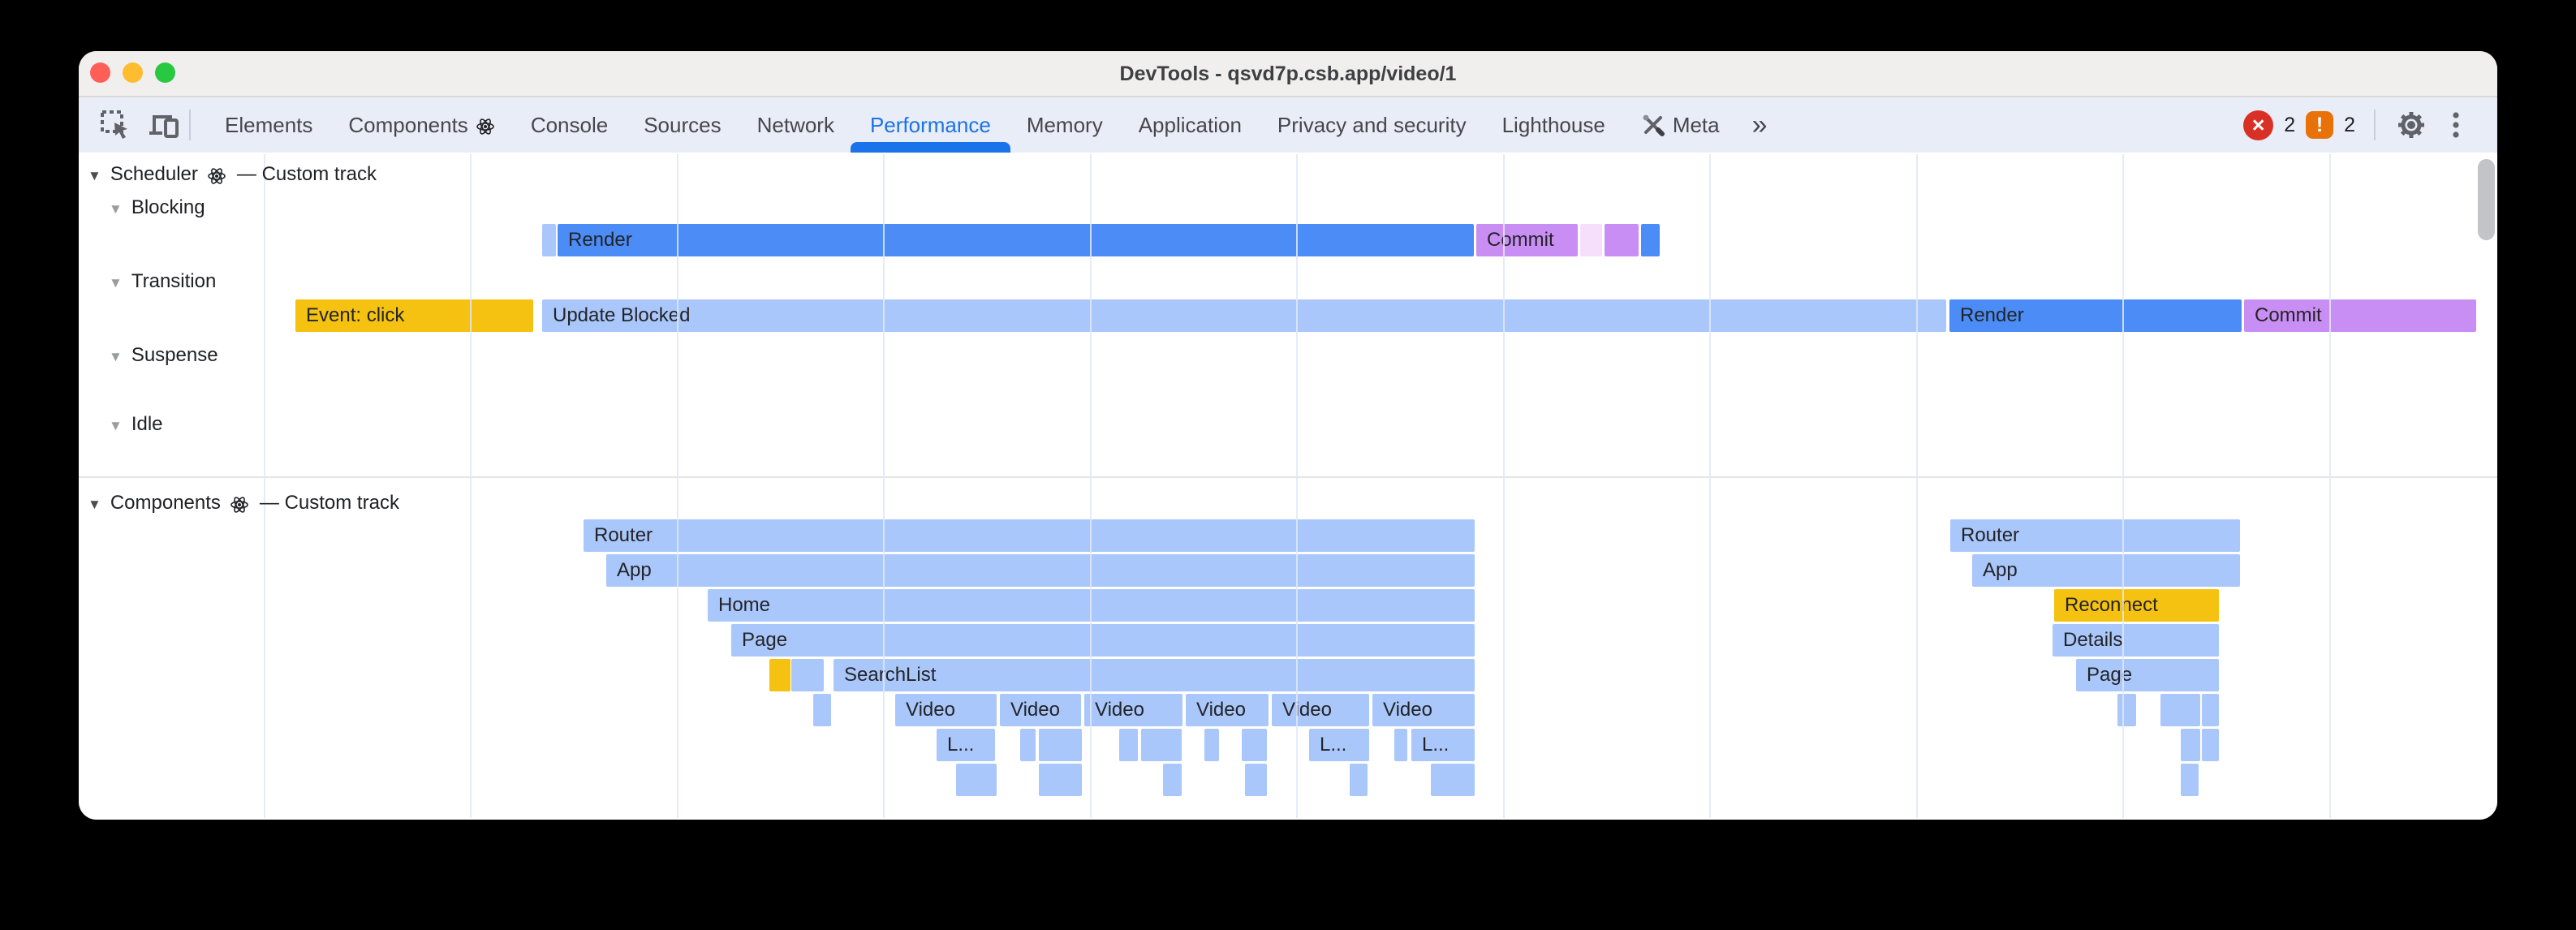  I want to click on tab-sources: Sources, so click(682, 125).